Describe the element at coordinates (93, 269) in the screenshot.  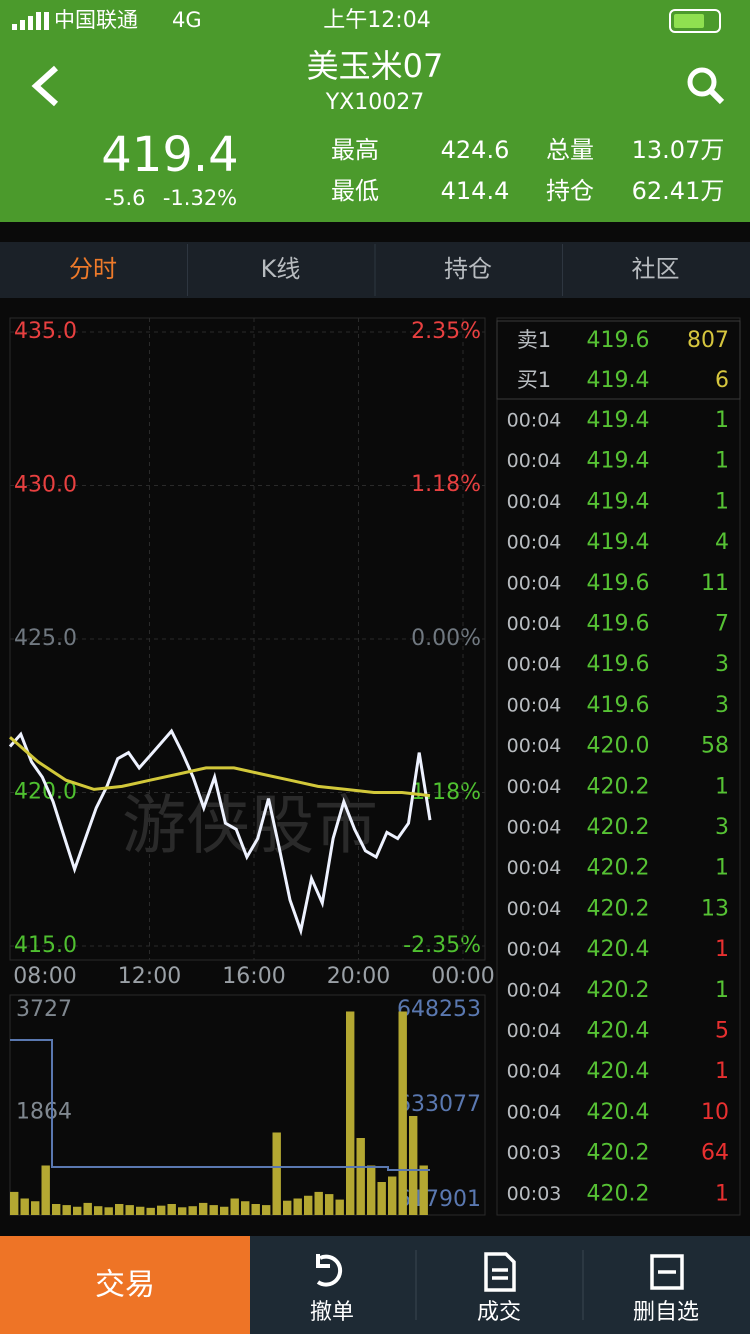
I see `tab: 分时` at that location.